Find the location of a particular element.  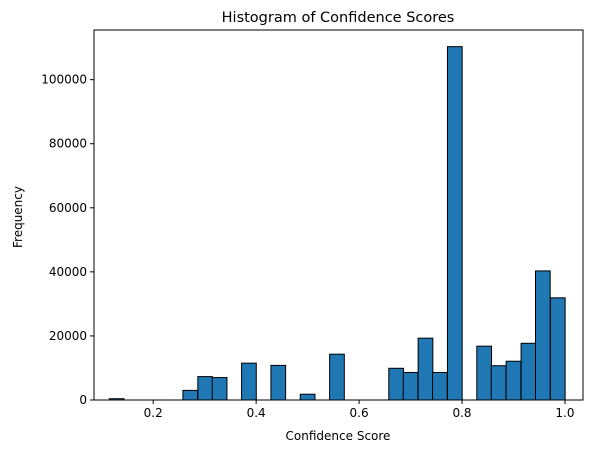

x-tick-label-3: 0.8 is located at coordinates (461, 413).